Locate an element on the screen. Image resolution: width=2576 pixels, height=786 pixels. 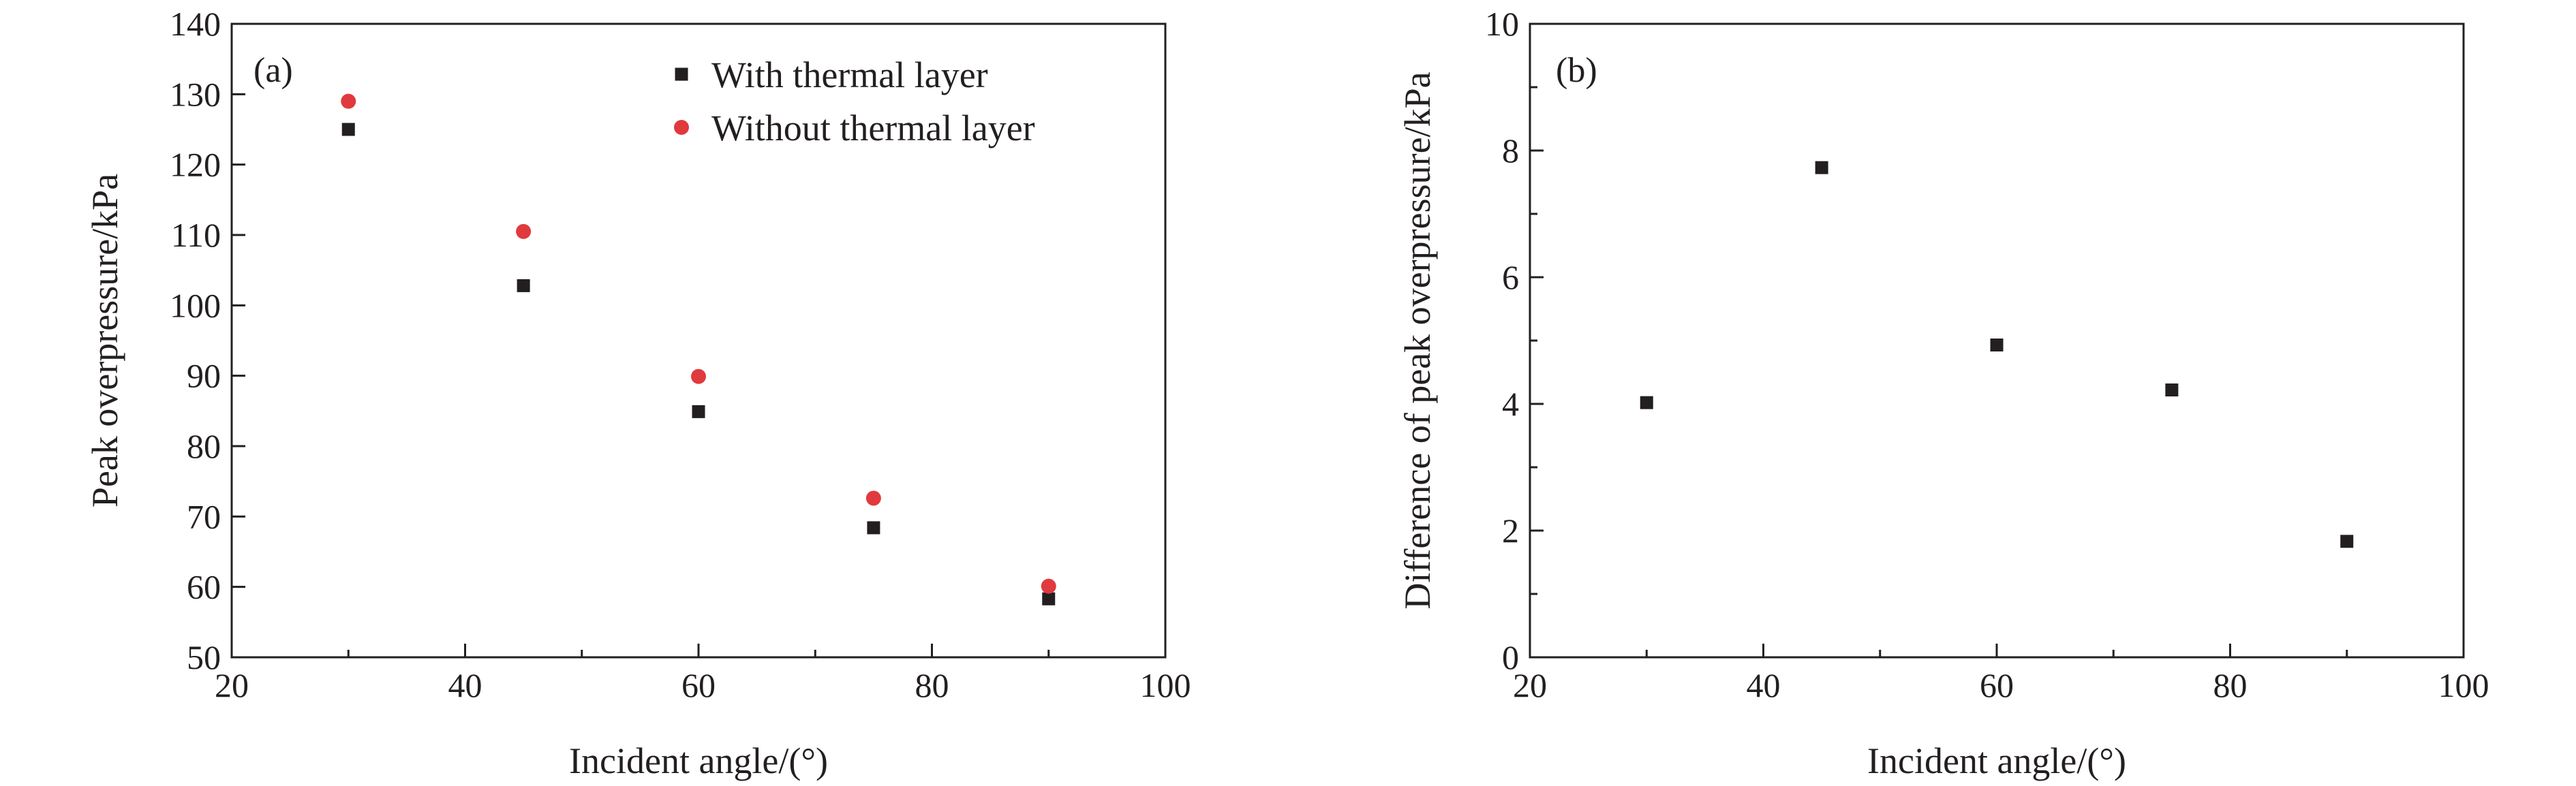
panel-a-y-tick-label: 50 is located at coordinates (204, 657).